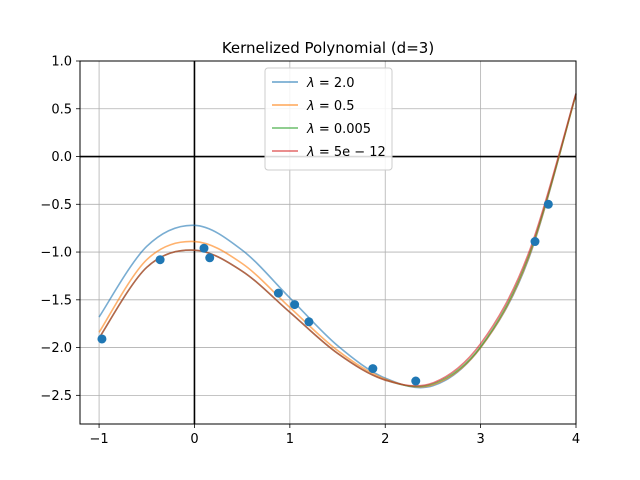  Describe the element at coordinates (310, 152) in the screenshot. I see `legend-label-symbol-3: λ` at that location.